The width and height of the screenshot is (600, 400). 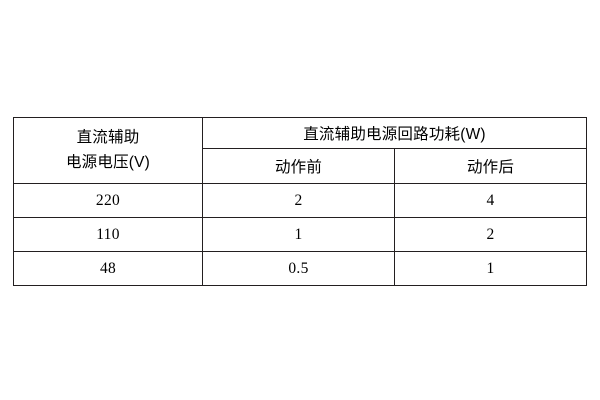 I want to click on cell-voltage: 48, so click(x=108, y=268).